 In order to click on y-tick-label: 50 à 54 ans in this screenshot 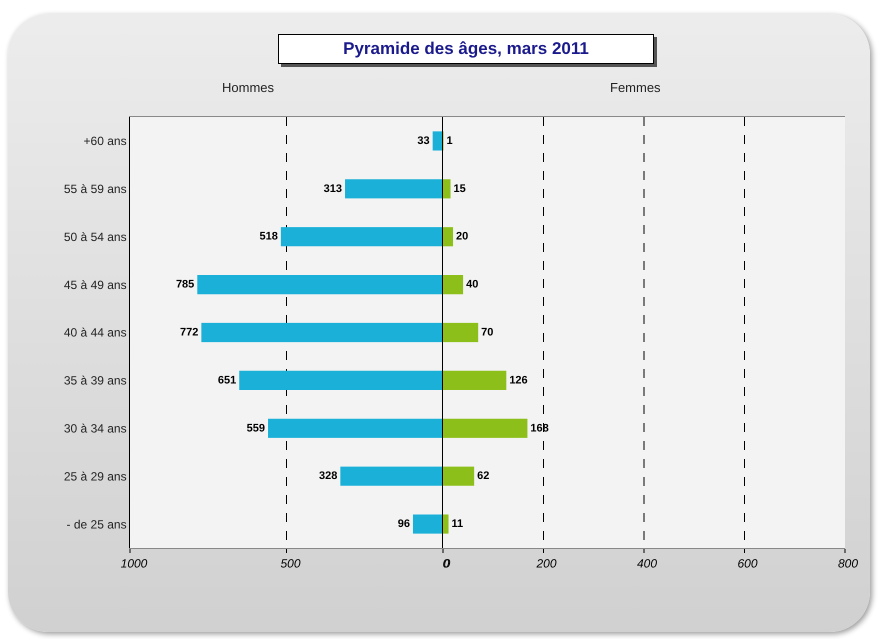, I will do `click(95, 237)`.